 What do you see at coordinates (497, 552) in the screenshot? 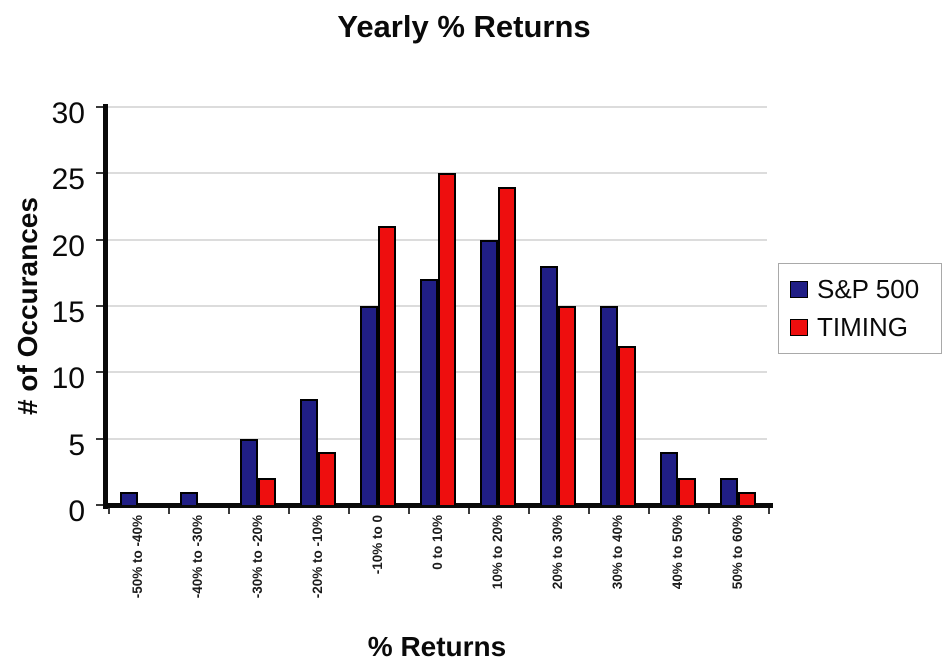
I see `x-category-label-7: 10% to 20%` at bounding box center [497, 552].